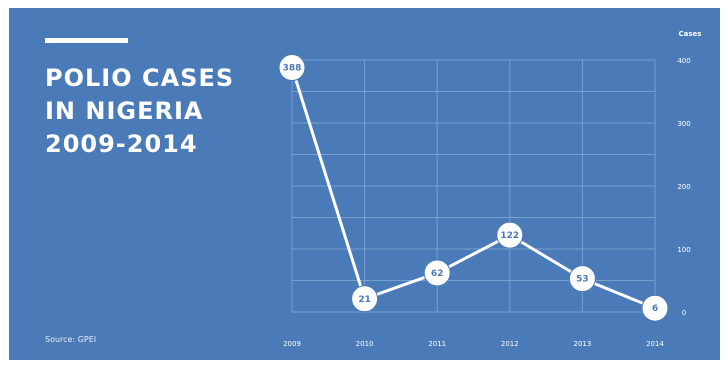  What do you see at coordinates (690, 34) in the screenshot?
I see `y-axis-label: Cases` at bounding box center [690, 34].